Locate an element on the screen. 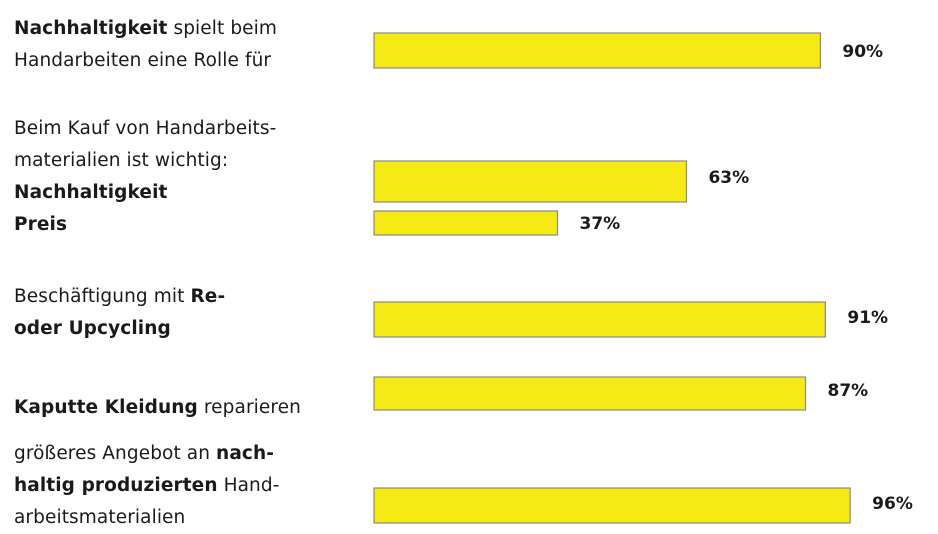 This screenshot has width=938, height=534. label-bold-text: Re- is located at coordinates (208, 296).